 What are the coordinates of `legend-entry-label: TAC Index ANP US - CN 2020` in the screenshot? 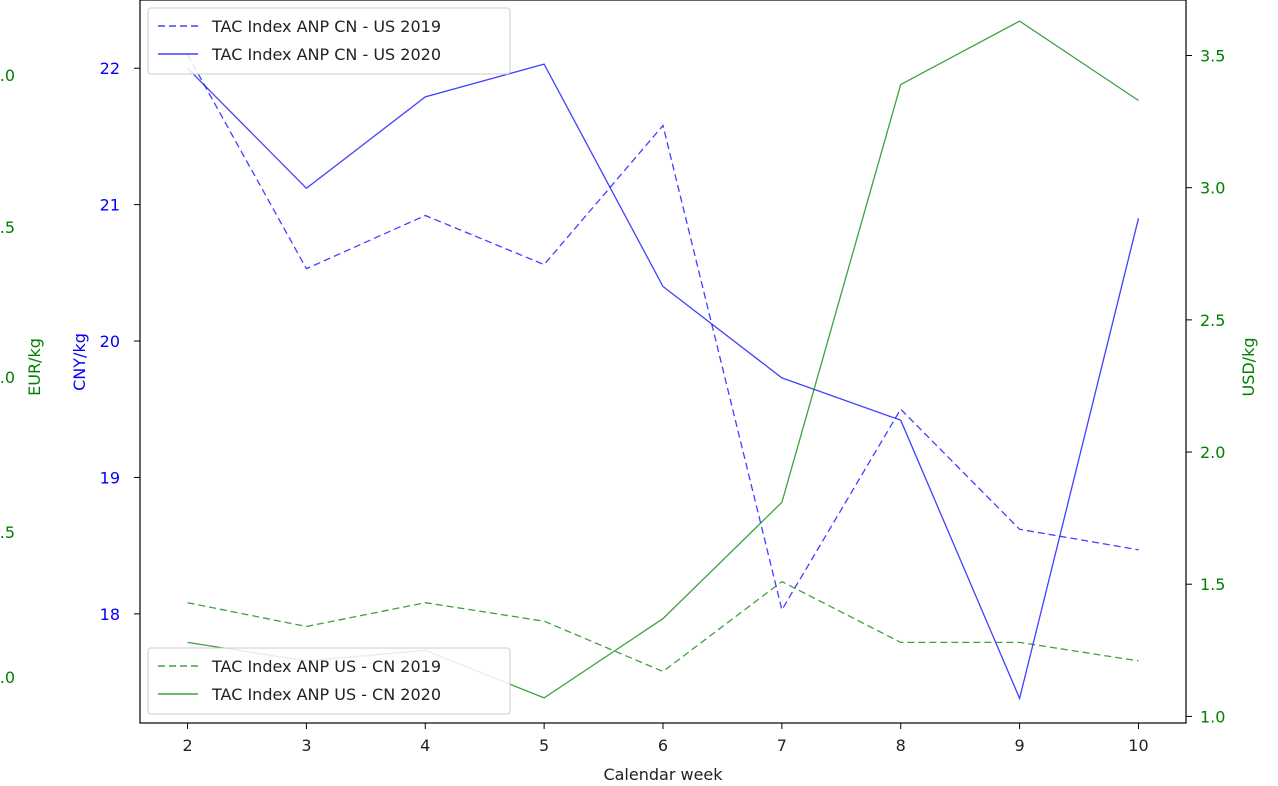 It's located at (326, 694).